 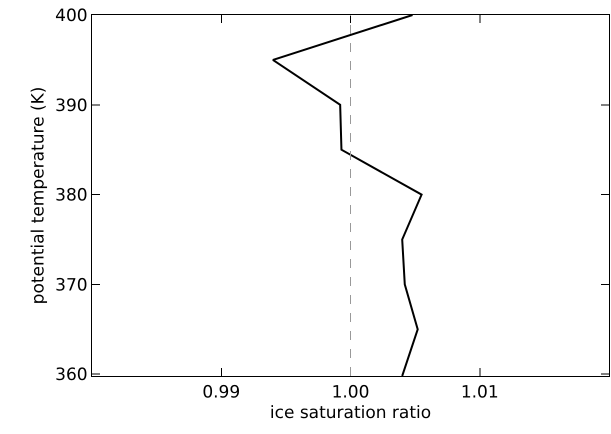 What do you see at coordinates (351, 412) in the screenshot?
I see `x-axis-title: ice saturation ratio` at bounding box center [351, 412].